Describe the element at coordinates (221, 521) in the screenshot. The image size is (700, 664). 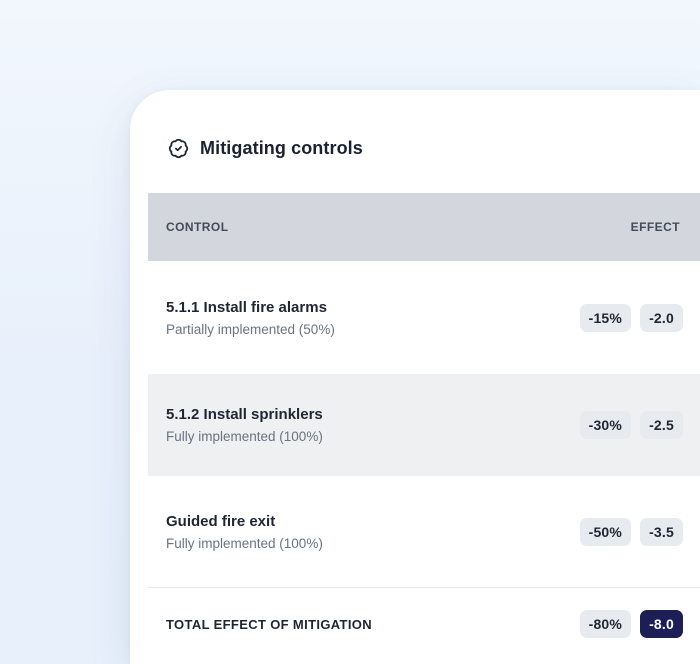
I see `control-name: Guided fire exit` at that location.